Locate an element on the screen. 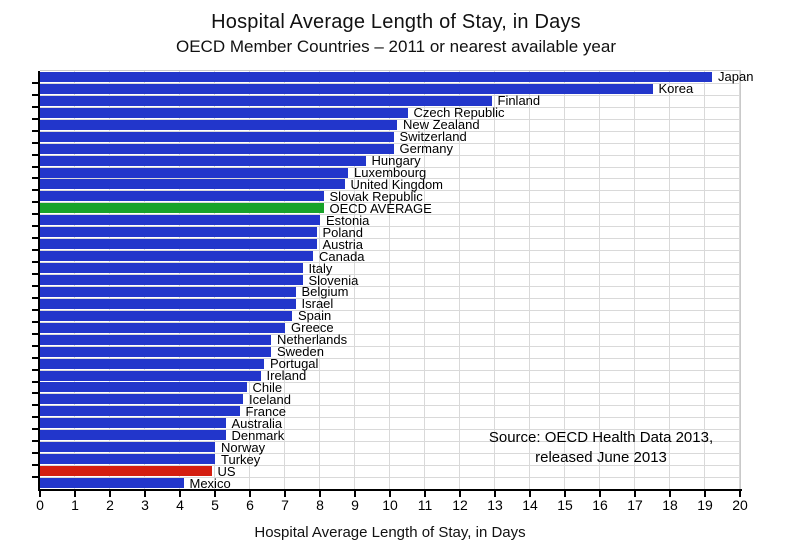  bar-mexico is located at coordinates (112, 483).